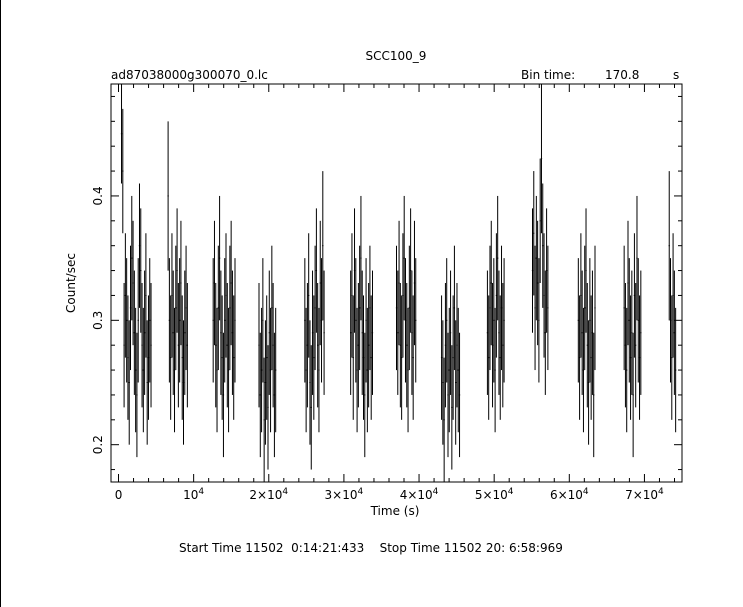 The image size is (743, 607). I want to click on x-tick-label: 0, so click(119, 495).